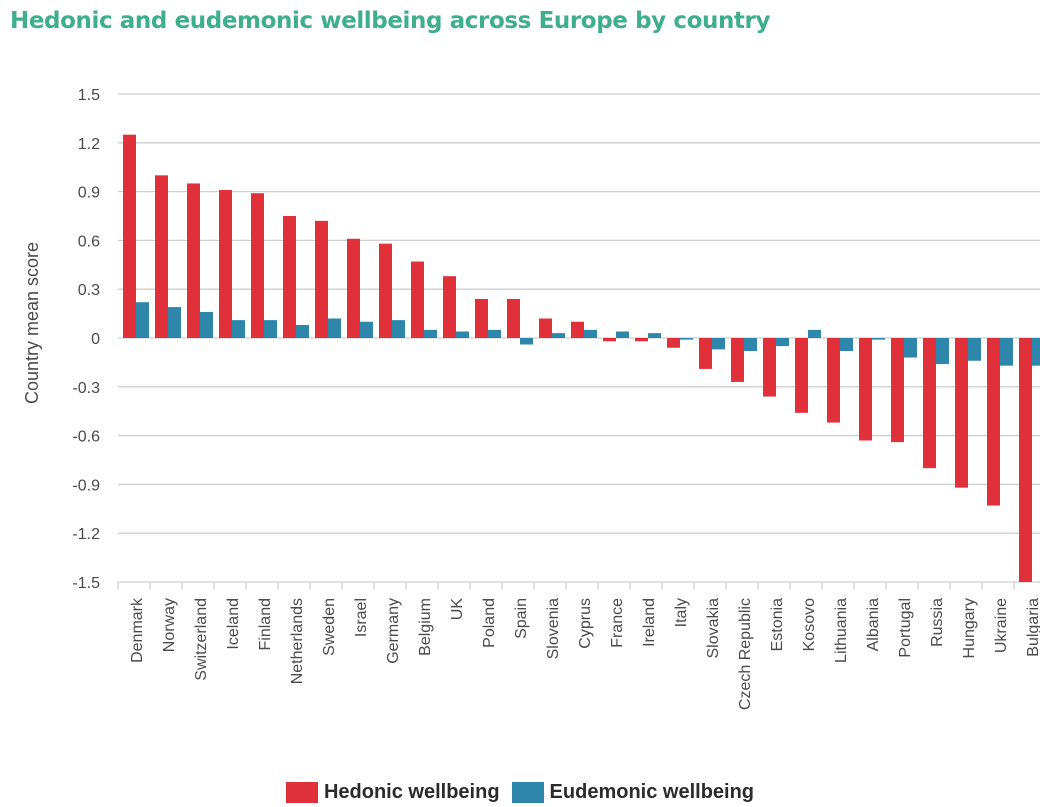  Describe the element at coordinates (238, 329) in the screenshot. I see `bar-eudemonic-iceland` at that location.